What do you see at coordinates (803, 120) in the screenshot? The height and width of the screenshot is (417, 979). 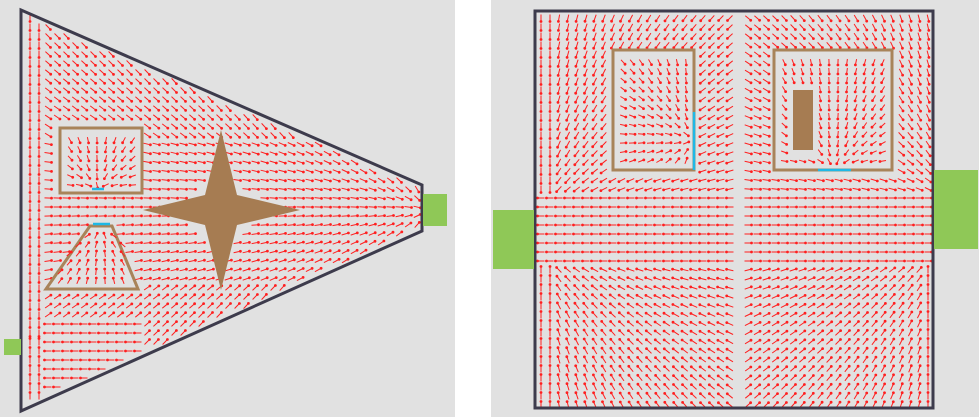 I see `pillar-obstacle` at bounding box center [803, 120].